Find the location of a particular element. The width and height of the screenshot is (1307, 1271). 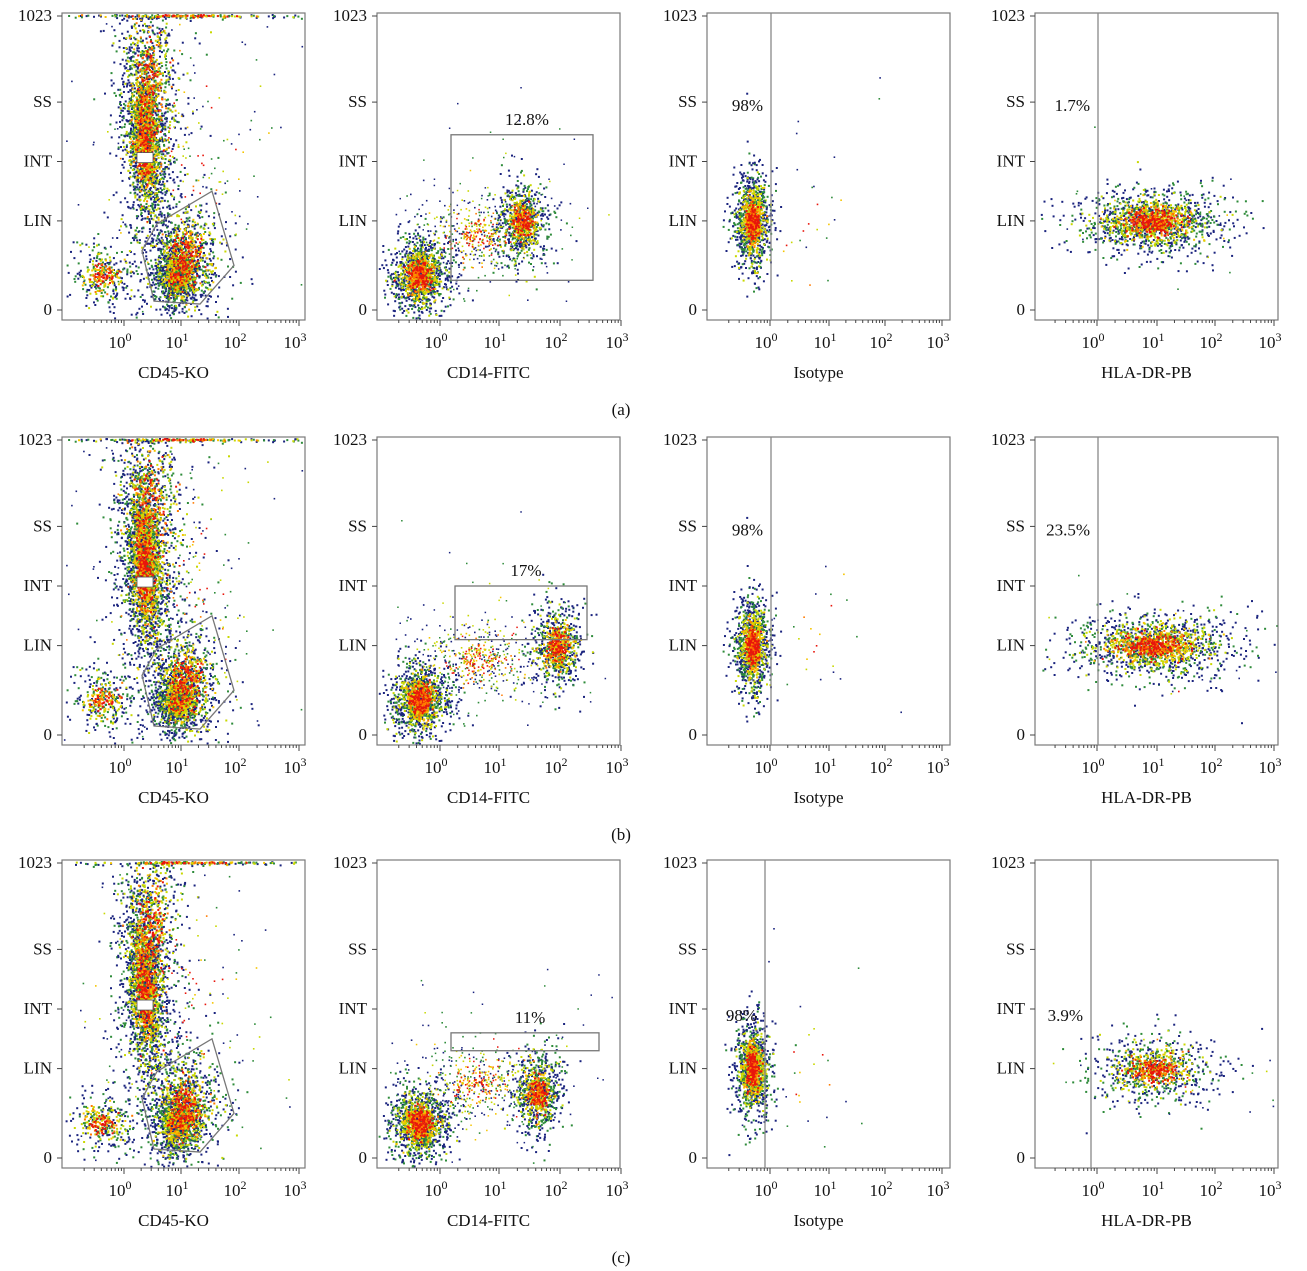

quadrant-percent: 3.9% is located at coordinates (1065, 1015).